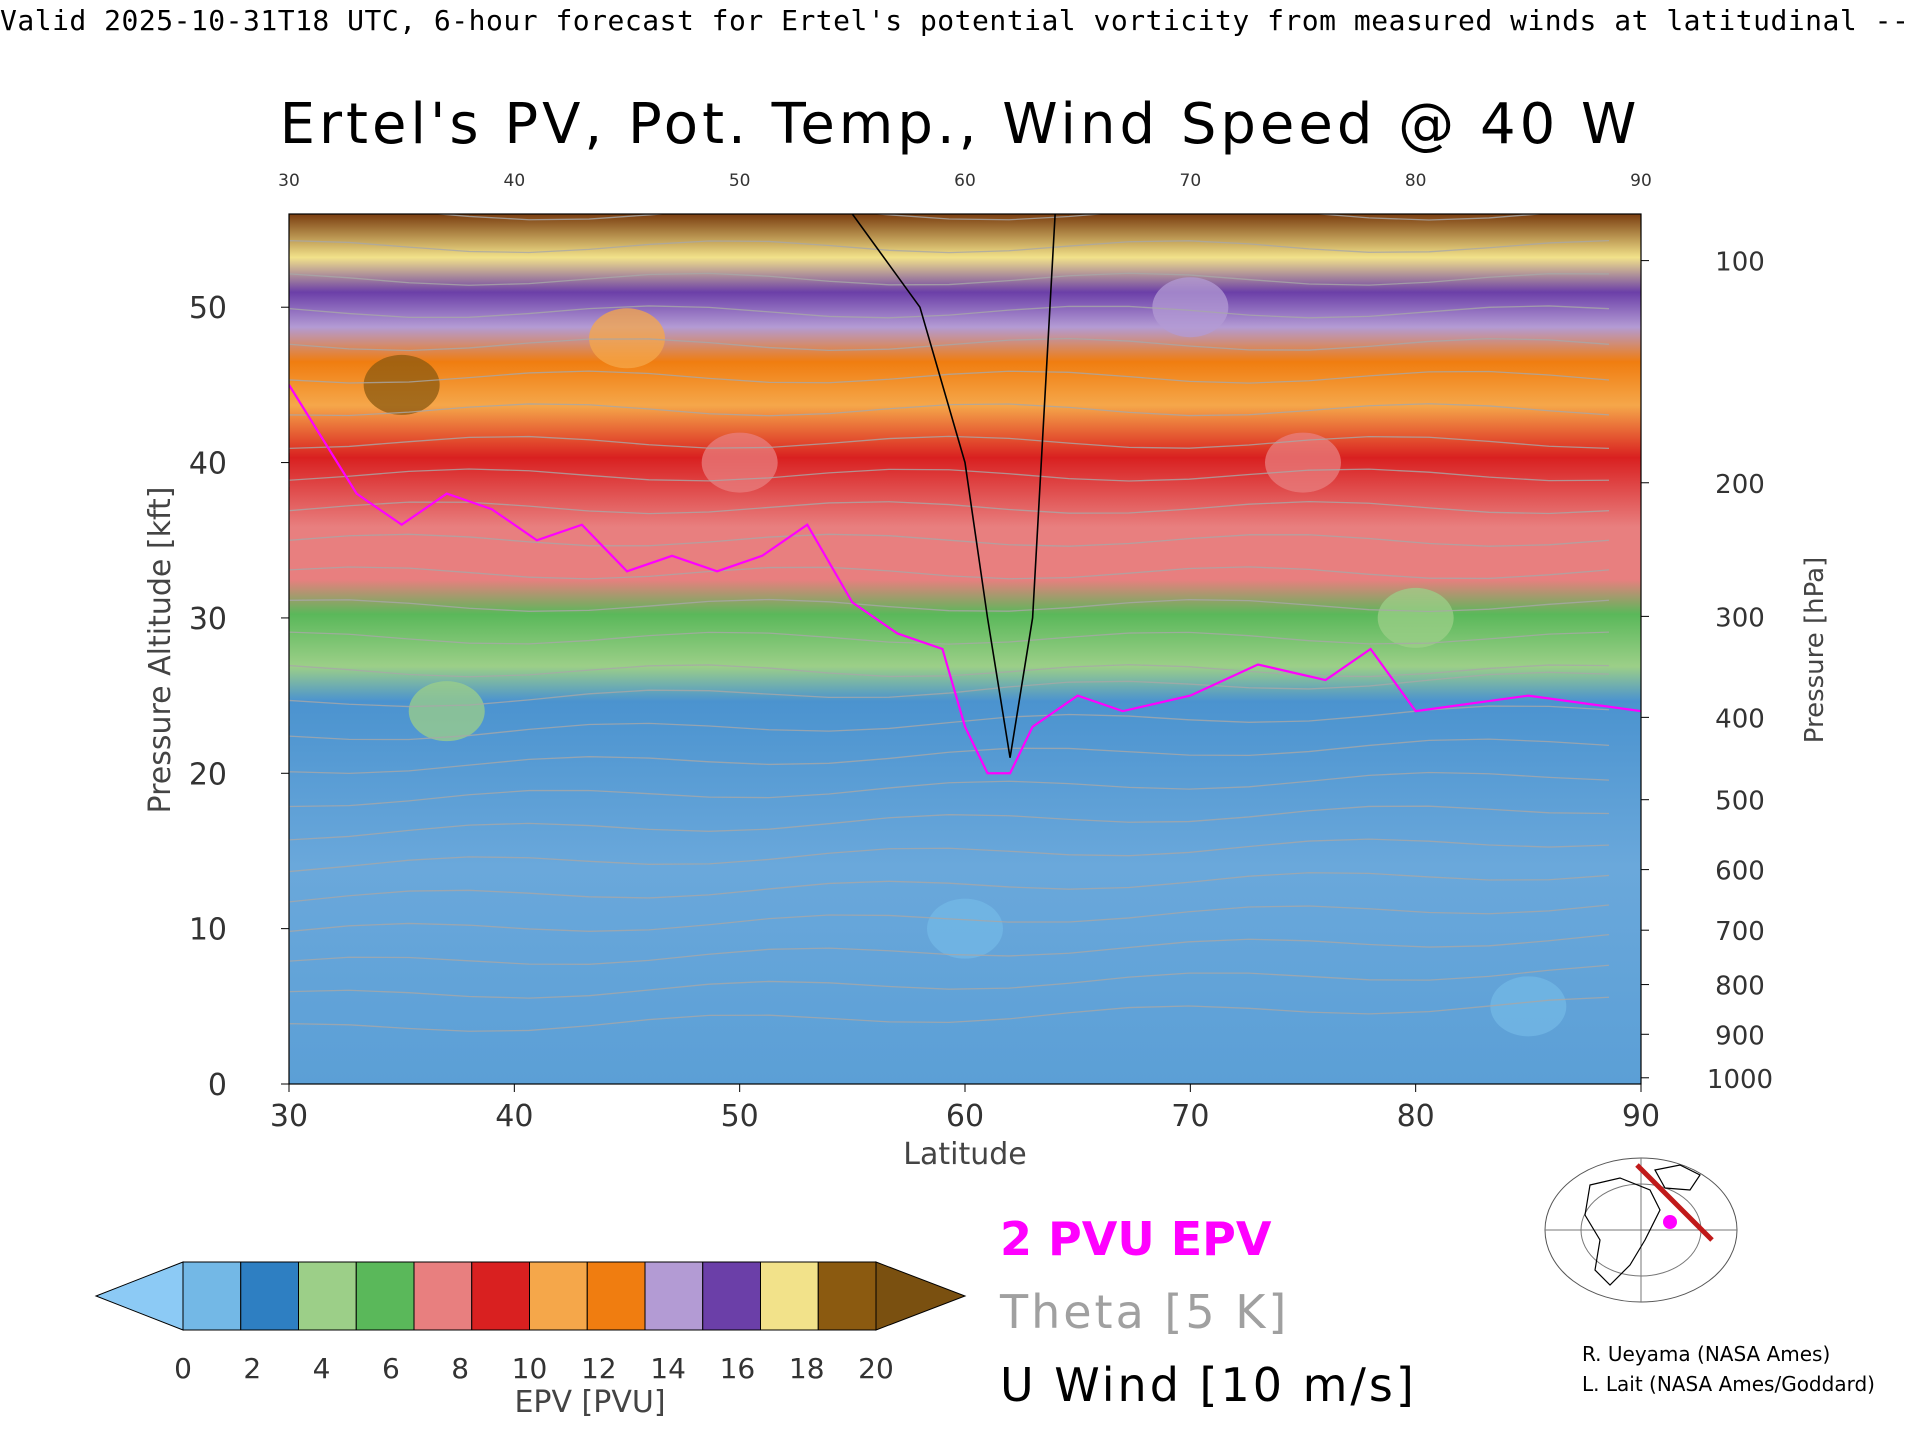 The width and height of the screenshot is (1920, 1440). I want to click on y-tick-label: 30, so click(208, 619).